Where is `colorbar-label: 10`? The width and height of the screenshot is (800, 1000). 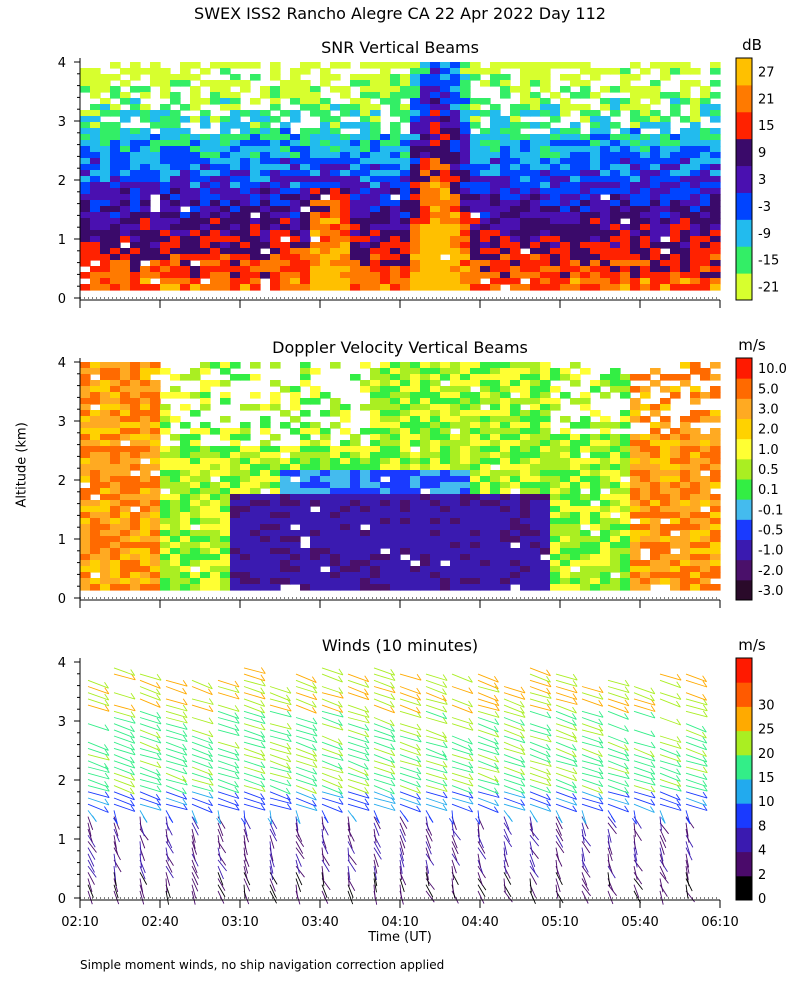 colorbar-label: 10 is located at coordinates (766, 802).